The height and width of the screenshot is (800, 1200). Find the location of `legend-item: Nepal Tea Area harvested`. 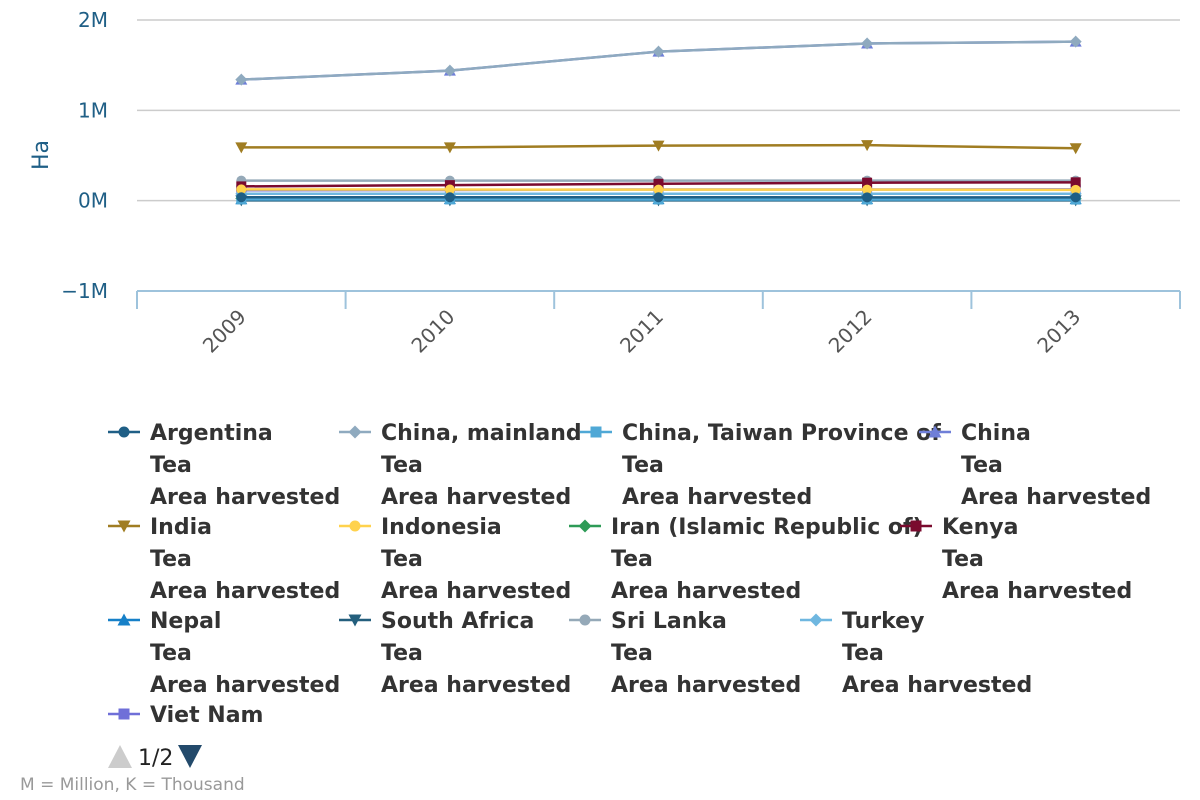

legend-item: Nepal Tea Area harvested is located at coordinates (224, 653).